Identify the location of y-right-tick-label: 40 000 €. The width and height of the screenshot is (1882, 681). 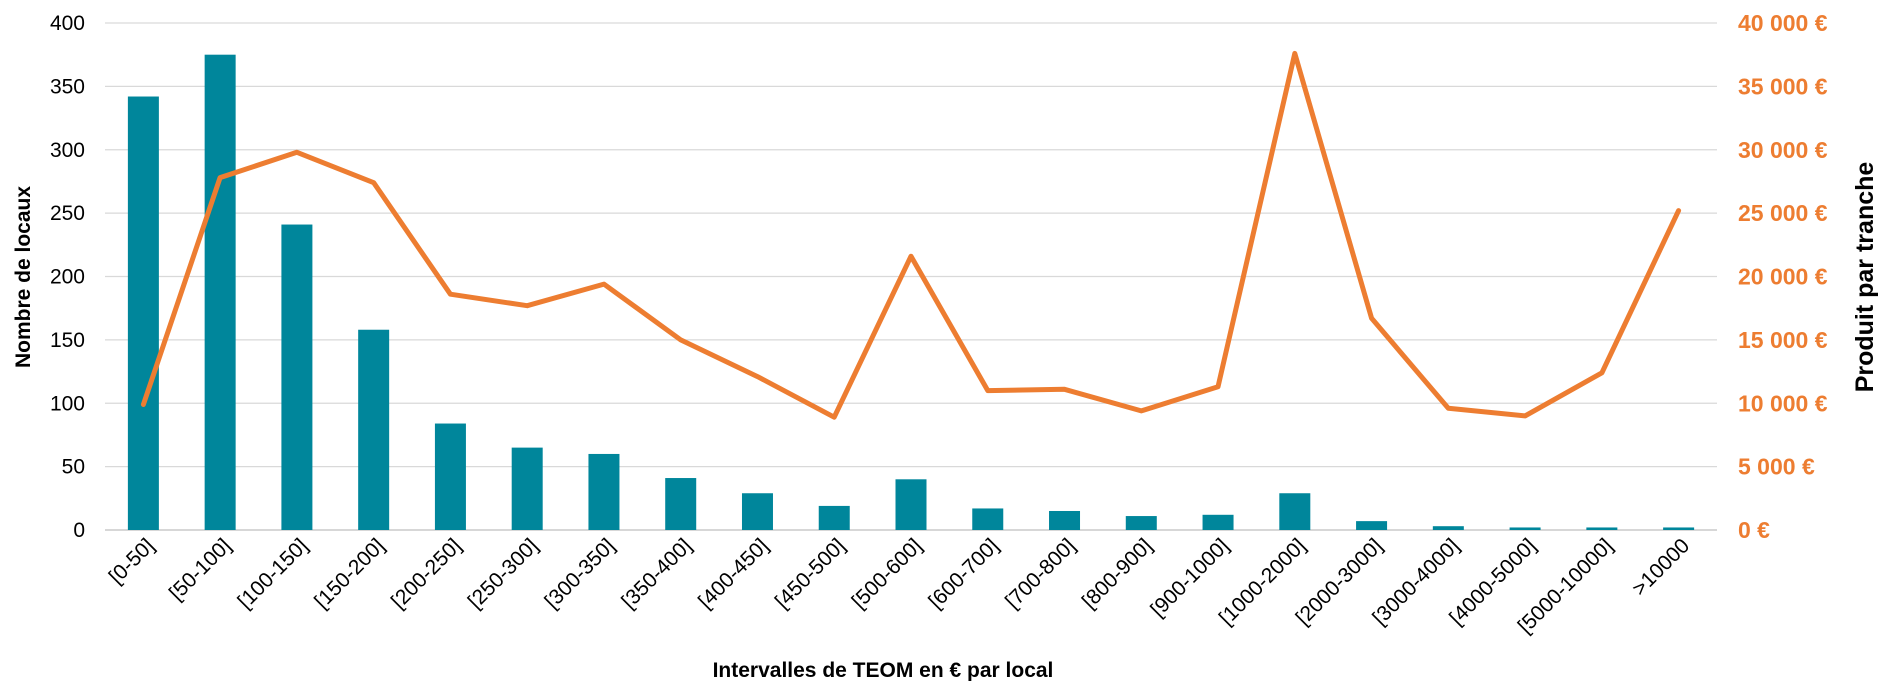
(1783, 23).